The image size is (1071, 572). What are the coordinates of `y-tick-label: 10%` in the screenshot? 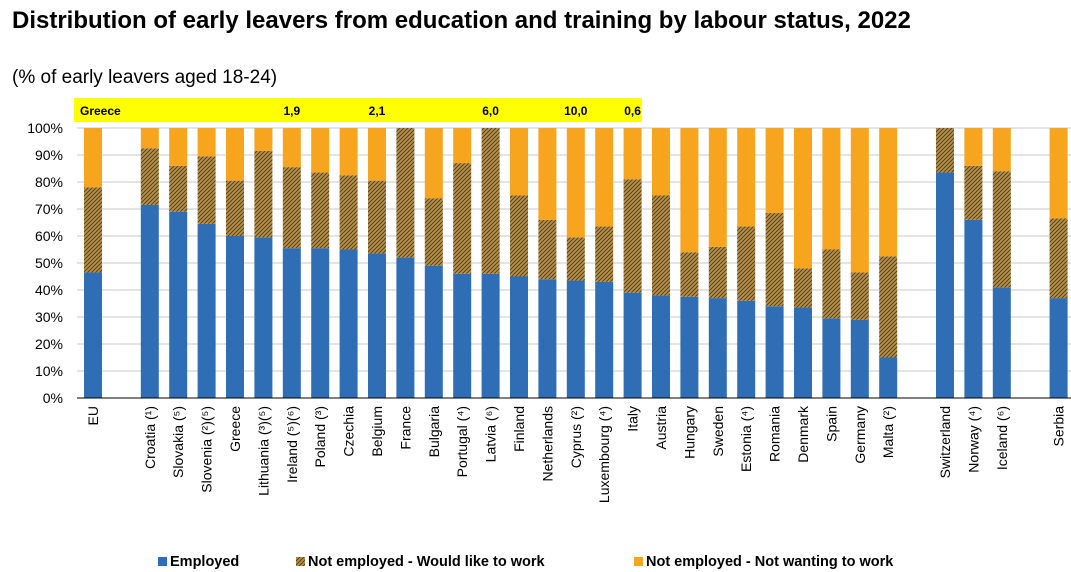 It's located at (49, 371).